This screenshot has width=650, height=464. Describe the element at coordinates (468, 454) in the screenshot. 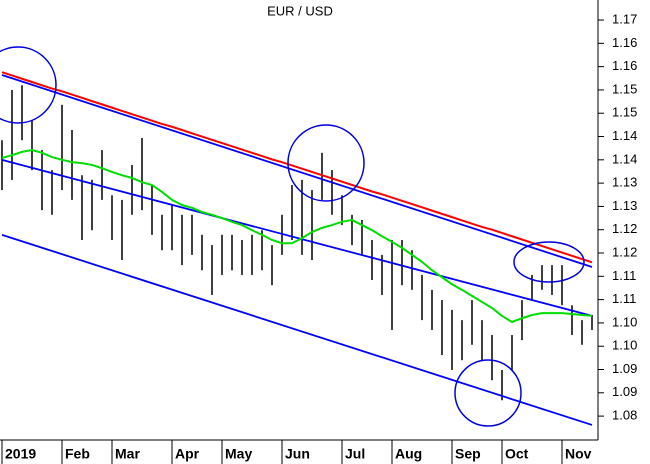

I see `x-tick-label: Sep` at that location.